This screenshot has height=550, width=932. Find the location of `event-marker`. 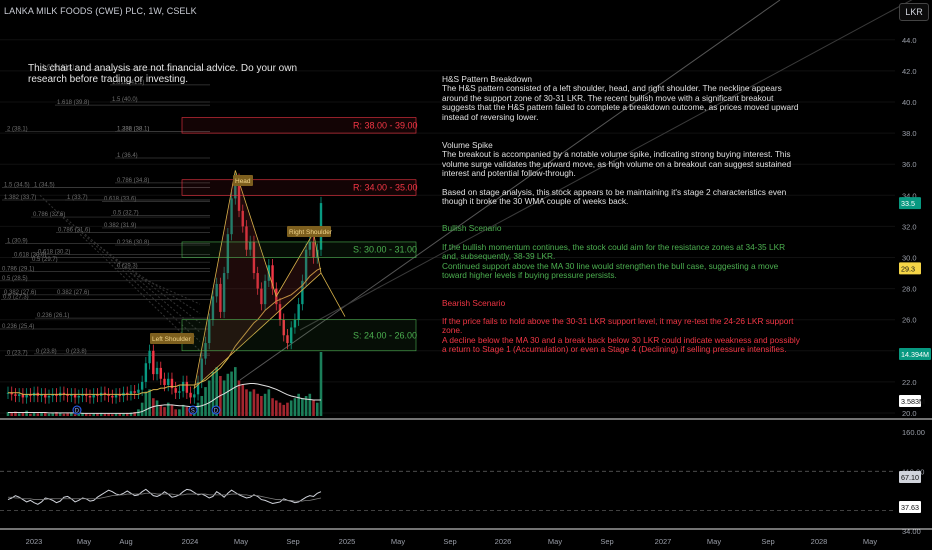

event-marker is located at coordinates (77, 410).